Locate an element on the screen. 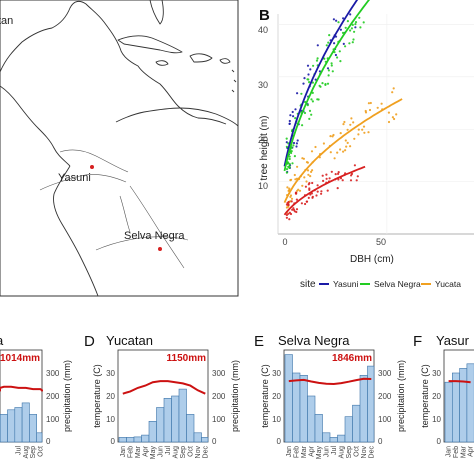  panel-d-precip-tick: 100 is located at coordinates (219, 419).